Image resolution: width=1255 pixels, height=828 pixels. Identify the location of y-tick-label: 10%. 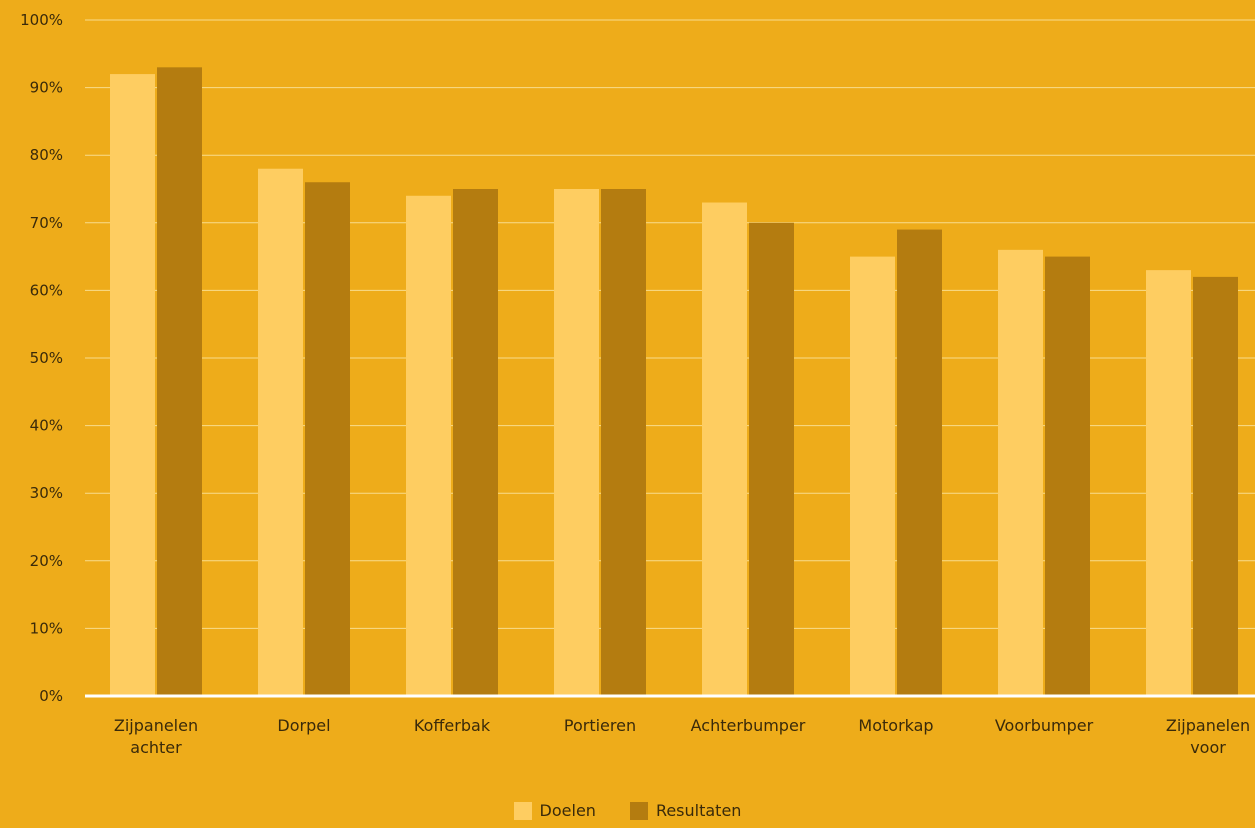
(46, 628).